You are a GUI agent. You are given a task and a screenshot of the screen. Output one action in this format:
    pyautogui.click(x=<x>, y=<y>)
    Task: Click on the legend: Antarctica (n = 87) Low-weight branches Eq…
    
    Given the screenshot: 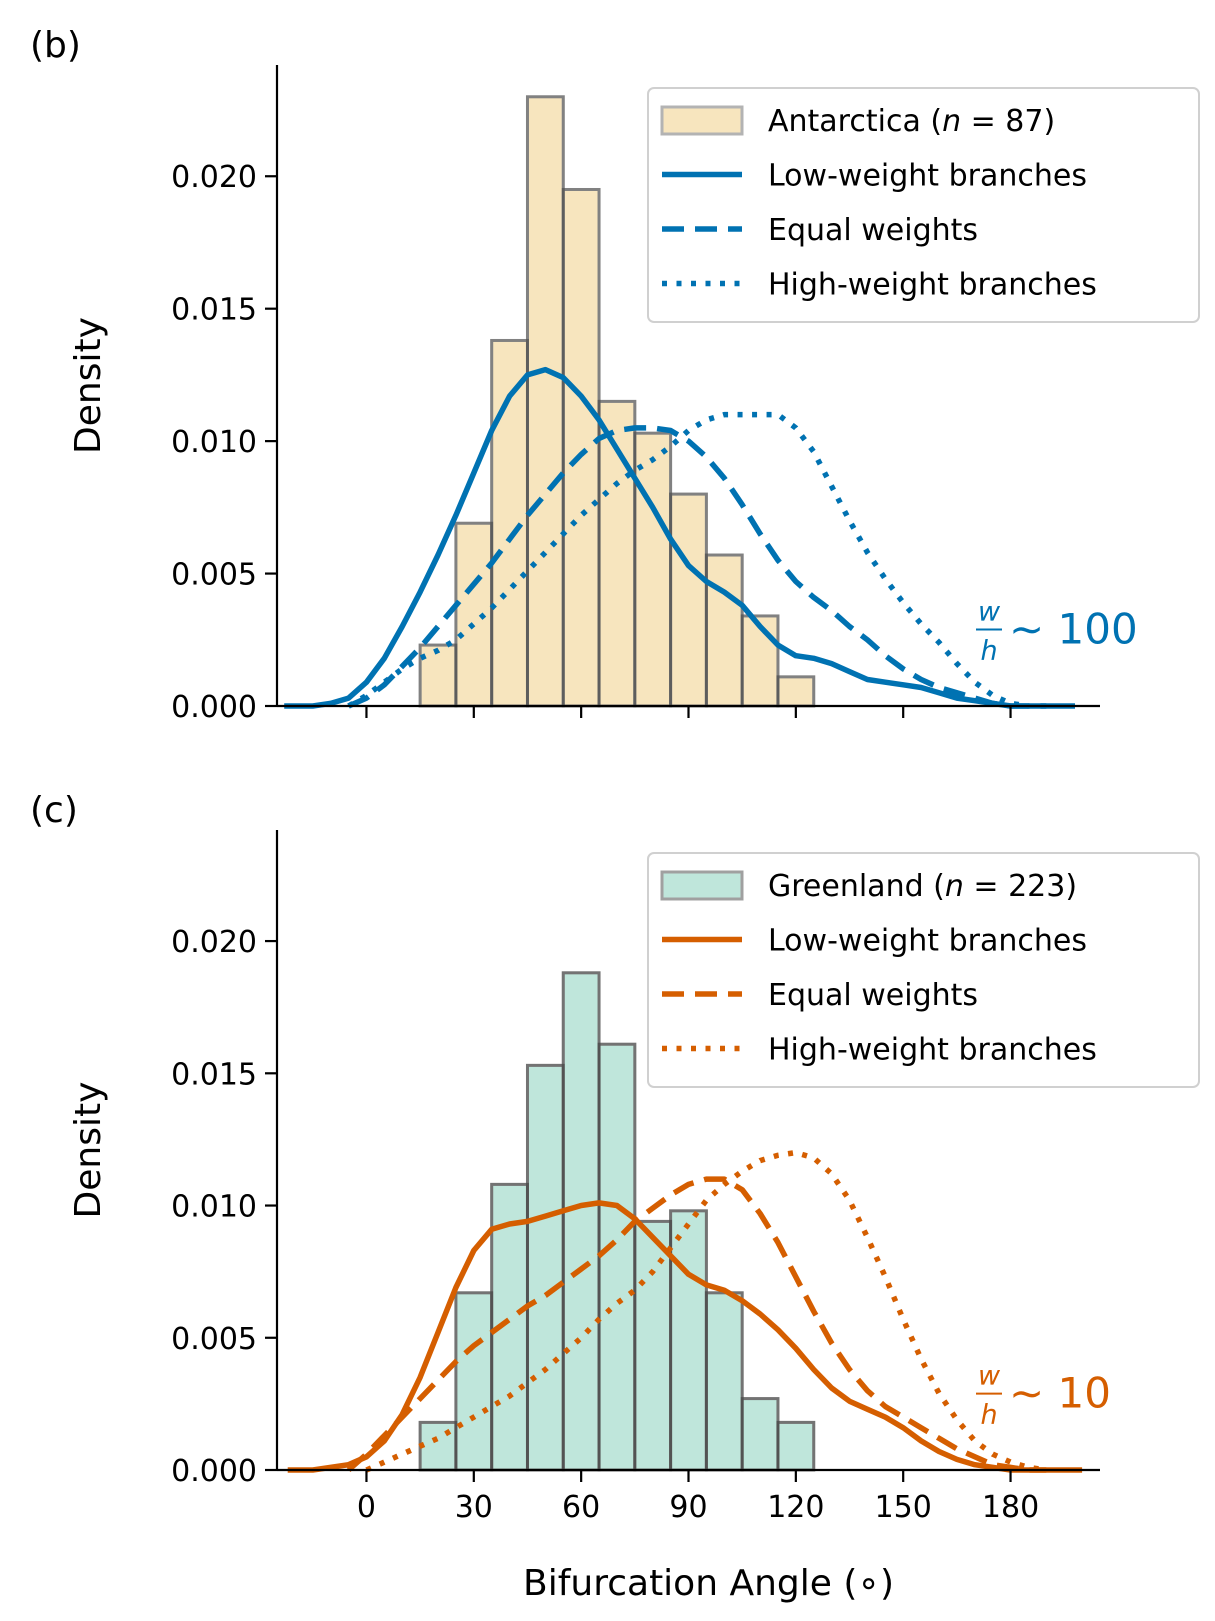 What is the action you would take?
    pyautogui.click(x=923, y=205)
    